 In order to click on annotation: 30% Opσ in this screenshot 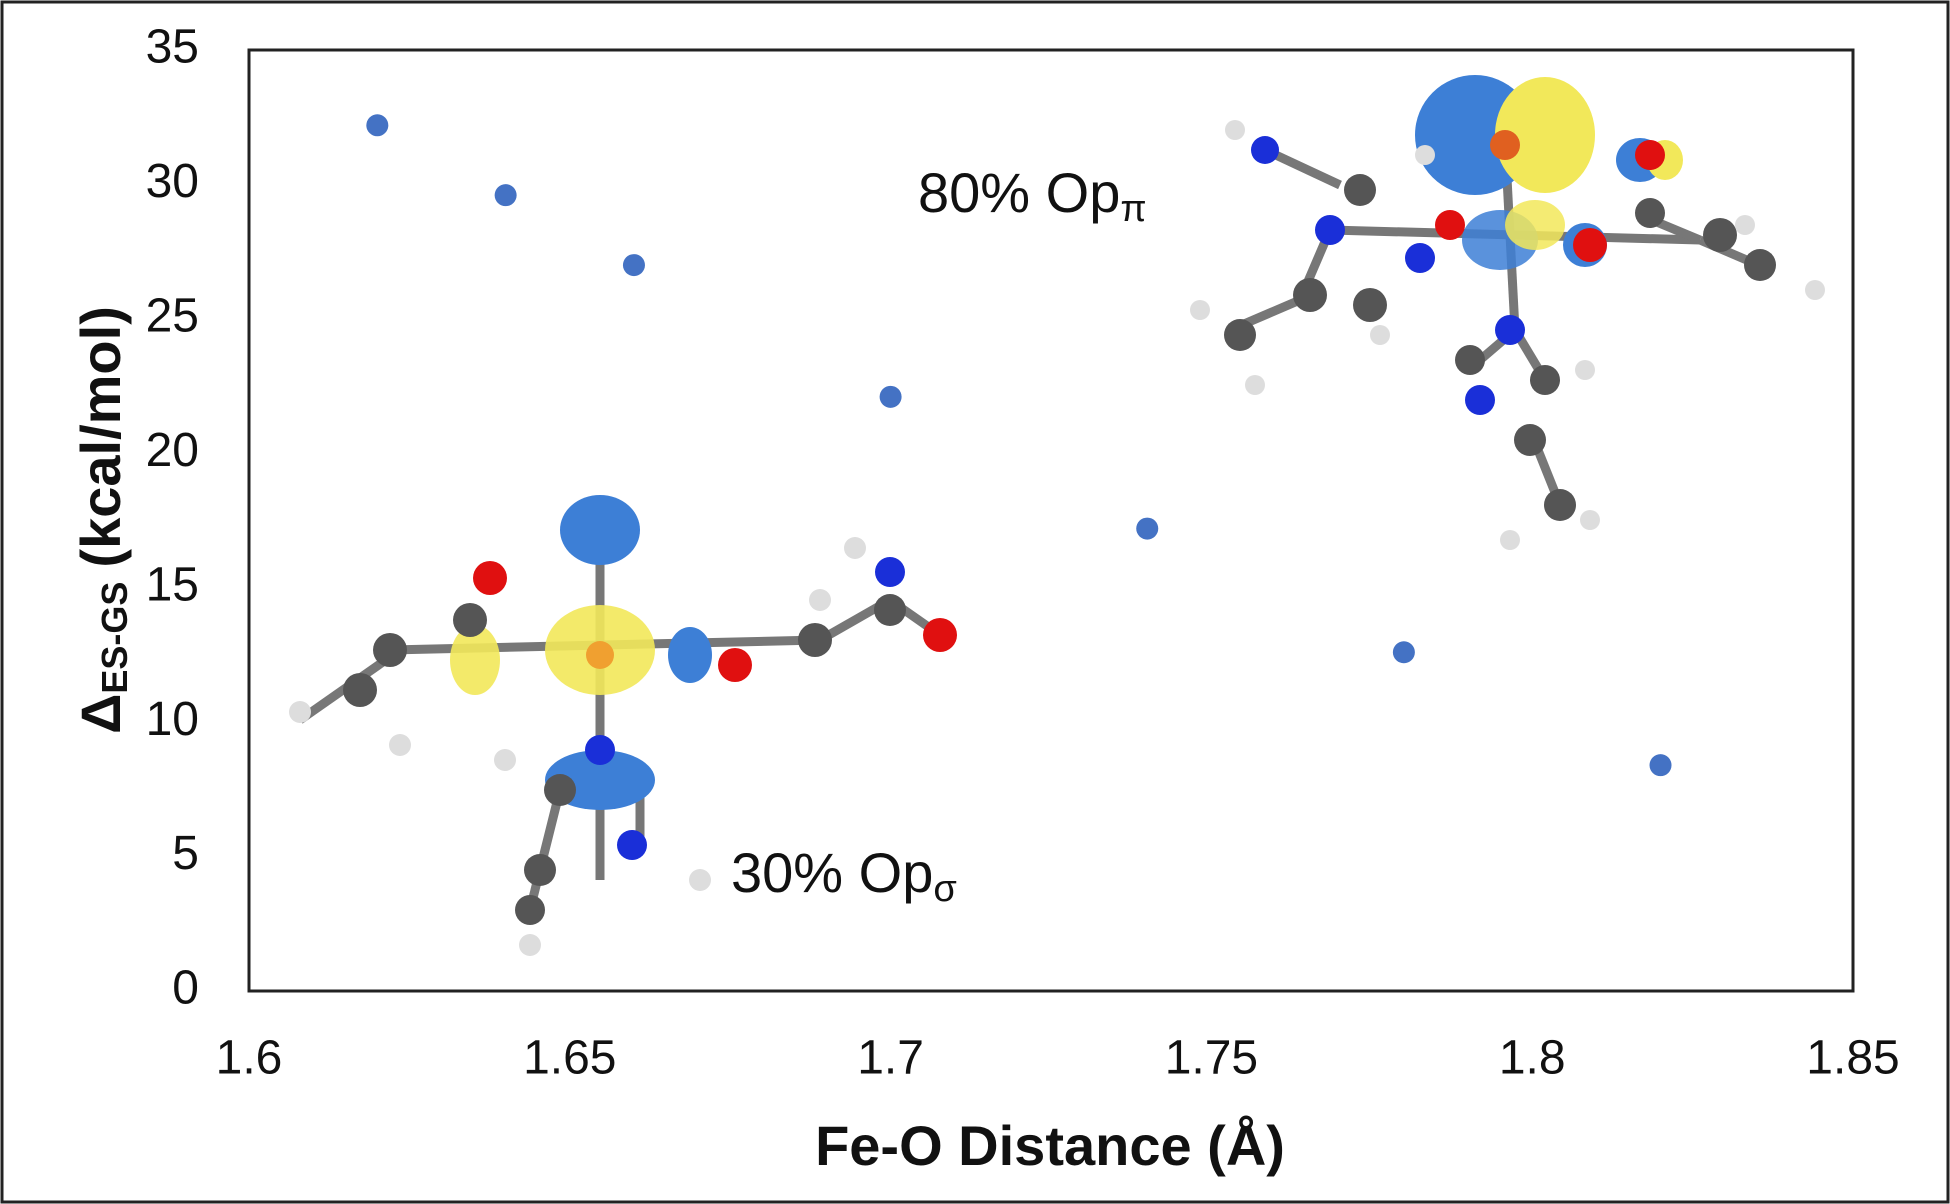, I will do `click(844, 875)`.